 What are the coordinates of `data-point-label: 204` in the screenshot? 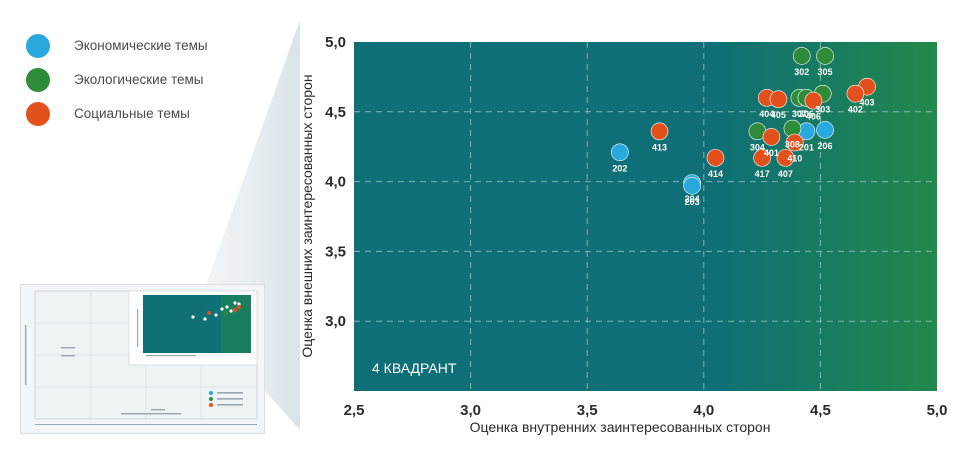 It's located at (692, 199).